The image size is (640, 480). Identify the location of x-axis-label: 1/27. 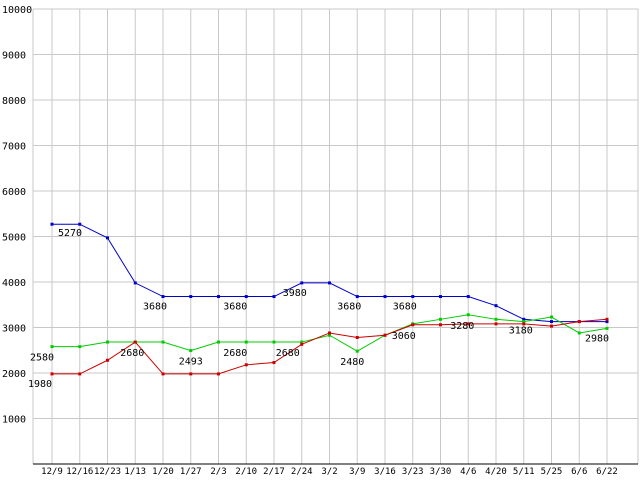
(191, 472).